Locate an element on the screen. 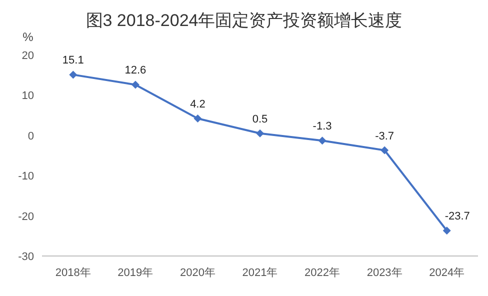 Image resolution: width=488 pixels, height=296 pixels. x-tick-label: 2021年 is located at coordinates (260, 273).